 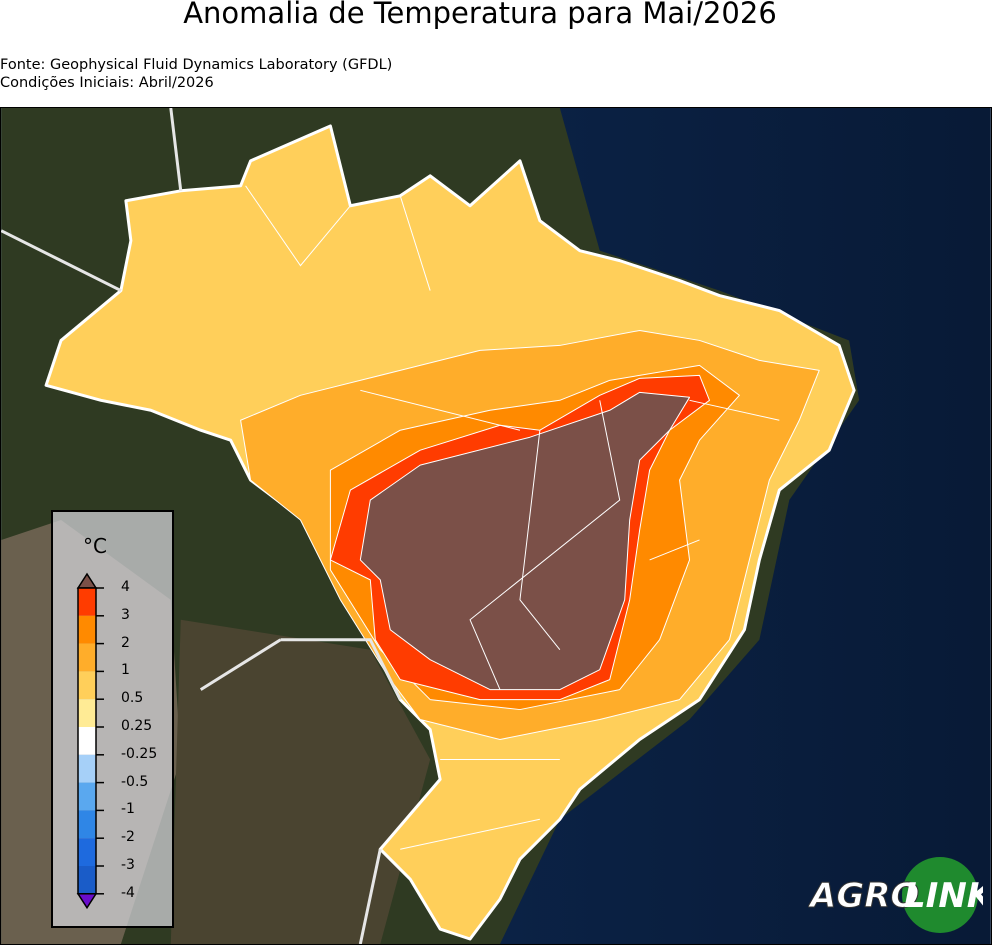 I want to click on colorbar-tick-label: 3, so click(x=125, y=614).